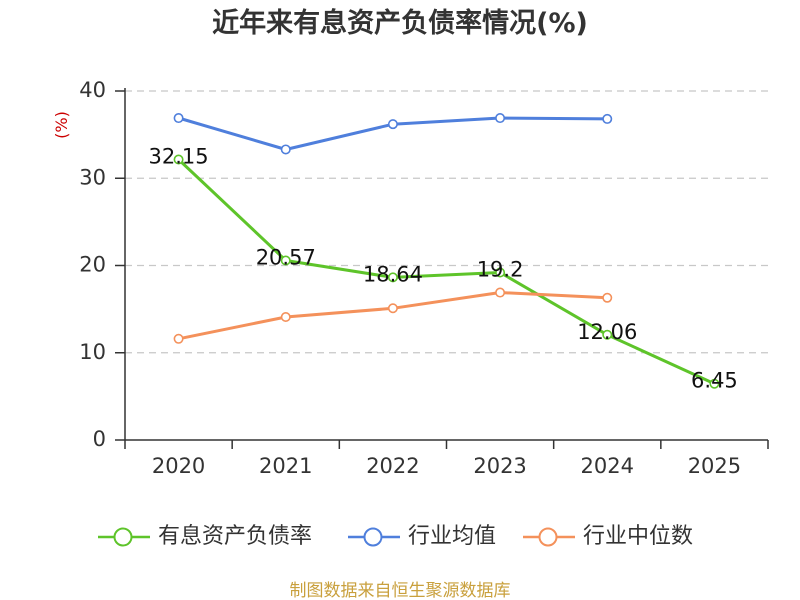  I want to click on data-label: 20.57, so click(286, 258).